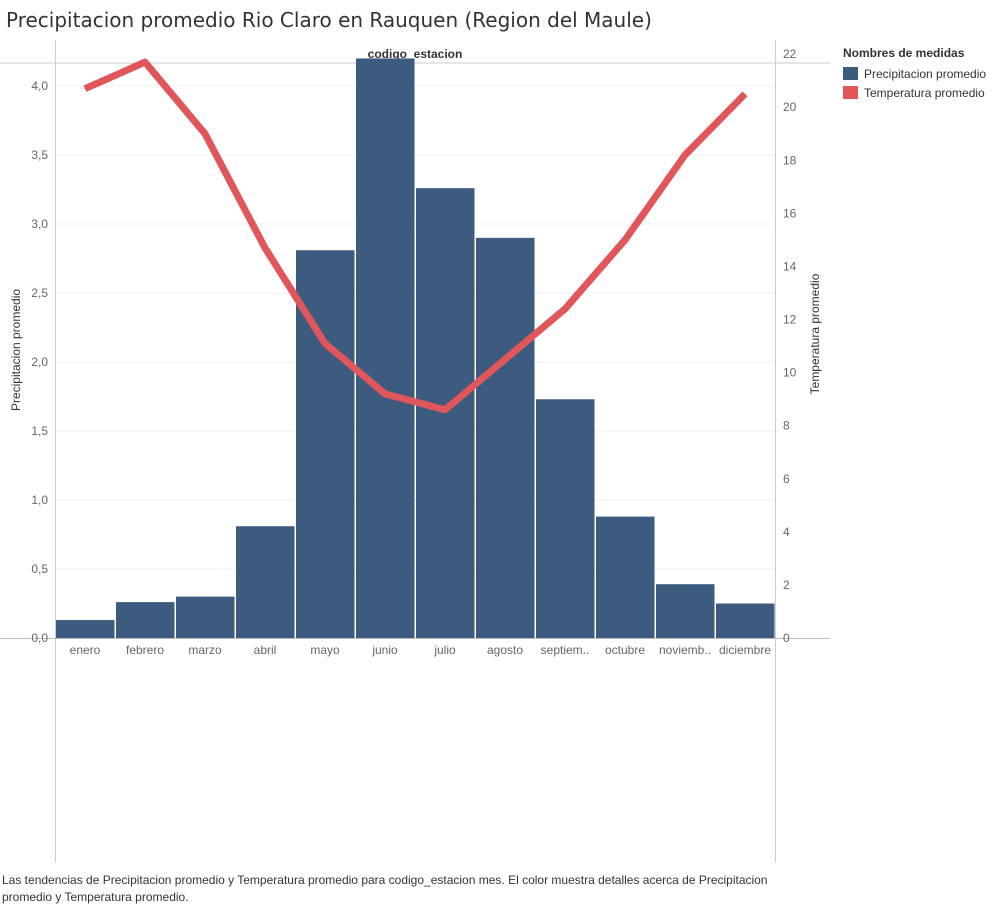  Describe the element at coordinates (565, 518) in the screenshot. I see `bar-septiem` at that location.